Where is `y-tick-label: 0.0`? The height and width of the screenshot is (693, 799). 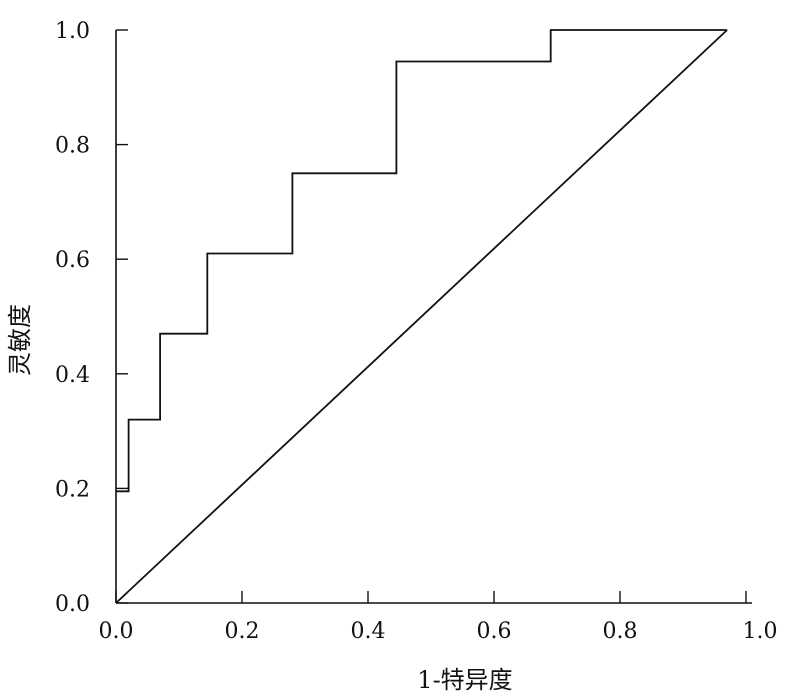
y-tick-label: 0.0 is located at coordinates (72, 604).